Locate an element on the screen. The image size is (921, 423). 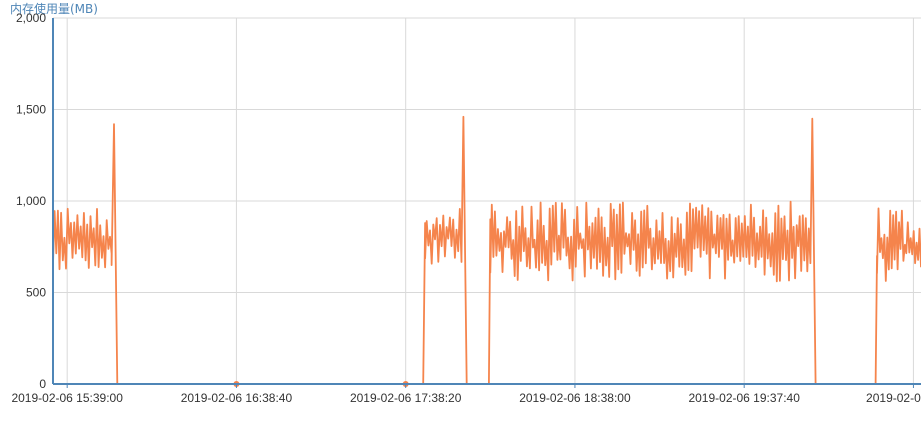
y-tick-label: 2,000 is located at coordinates (31, 18).